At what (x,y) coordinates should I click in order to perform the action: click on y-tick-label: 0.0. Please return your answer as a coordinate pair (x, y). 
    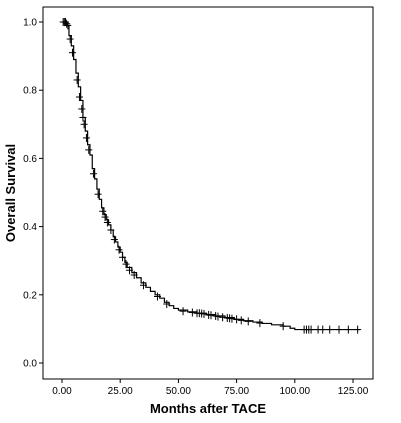
    Looking at the image, I should click on (30, 364).